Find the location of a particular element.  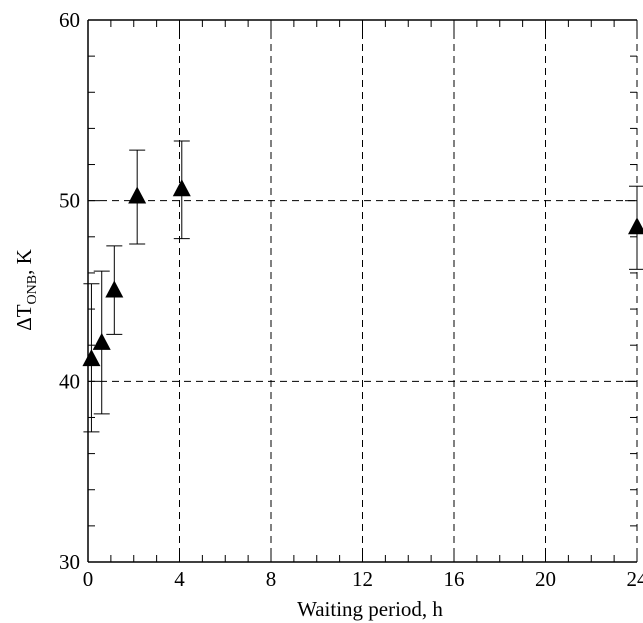

x-tick-label: 12 is located at coordinates (362, 579).